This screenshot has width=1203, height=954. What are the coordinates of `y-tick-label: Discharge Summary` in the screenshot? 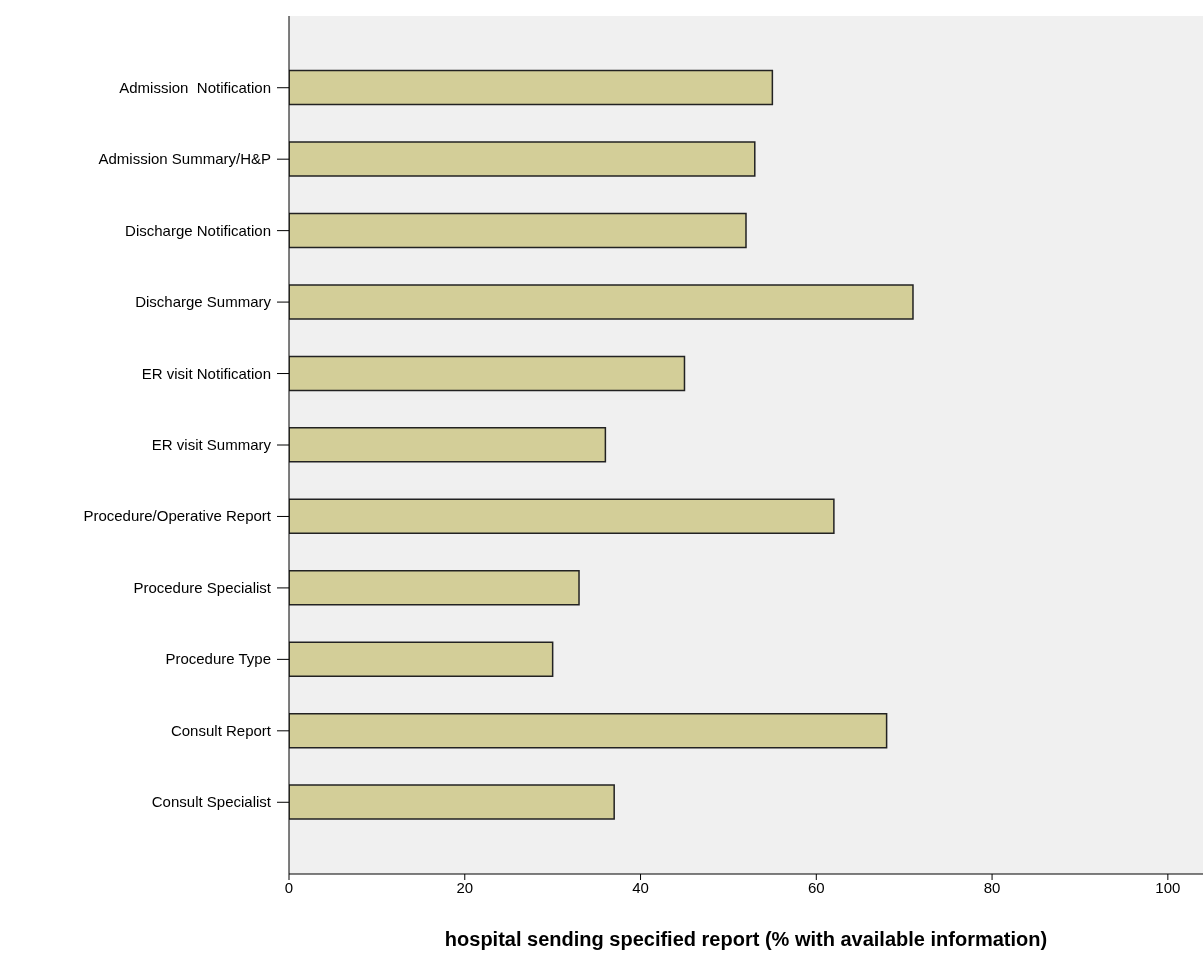 It's located at (203, 302).